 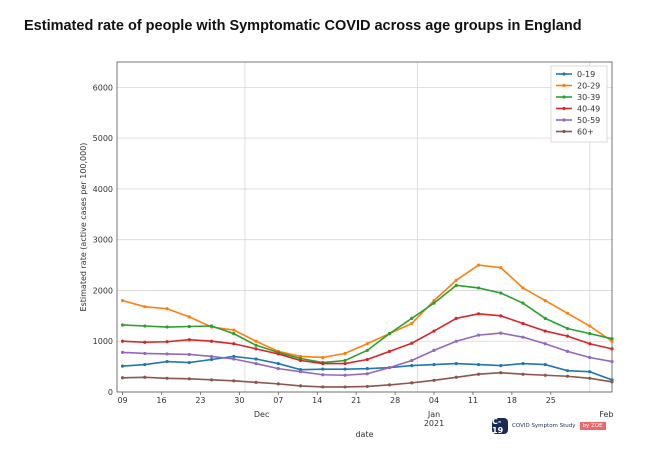 What do you see at coordinates (103, 341) in the screenshot?
I see `y-tick-label: 1000` at bounding box center [103, 341].